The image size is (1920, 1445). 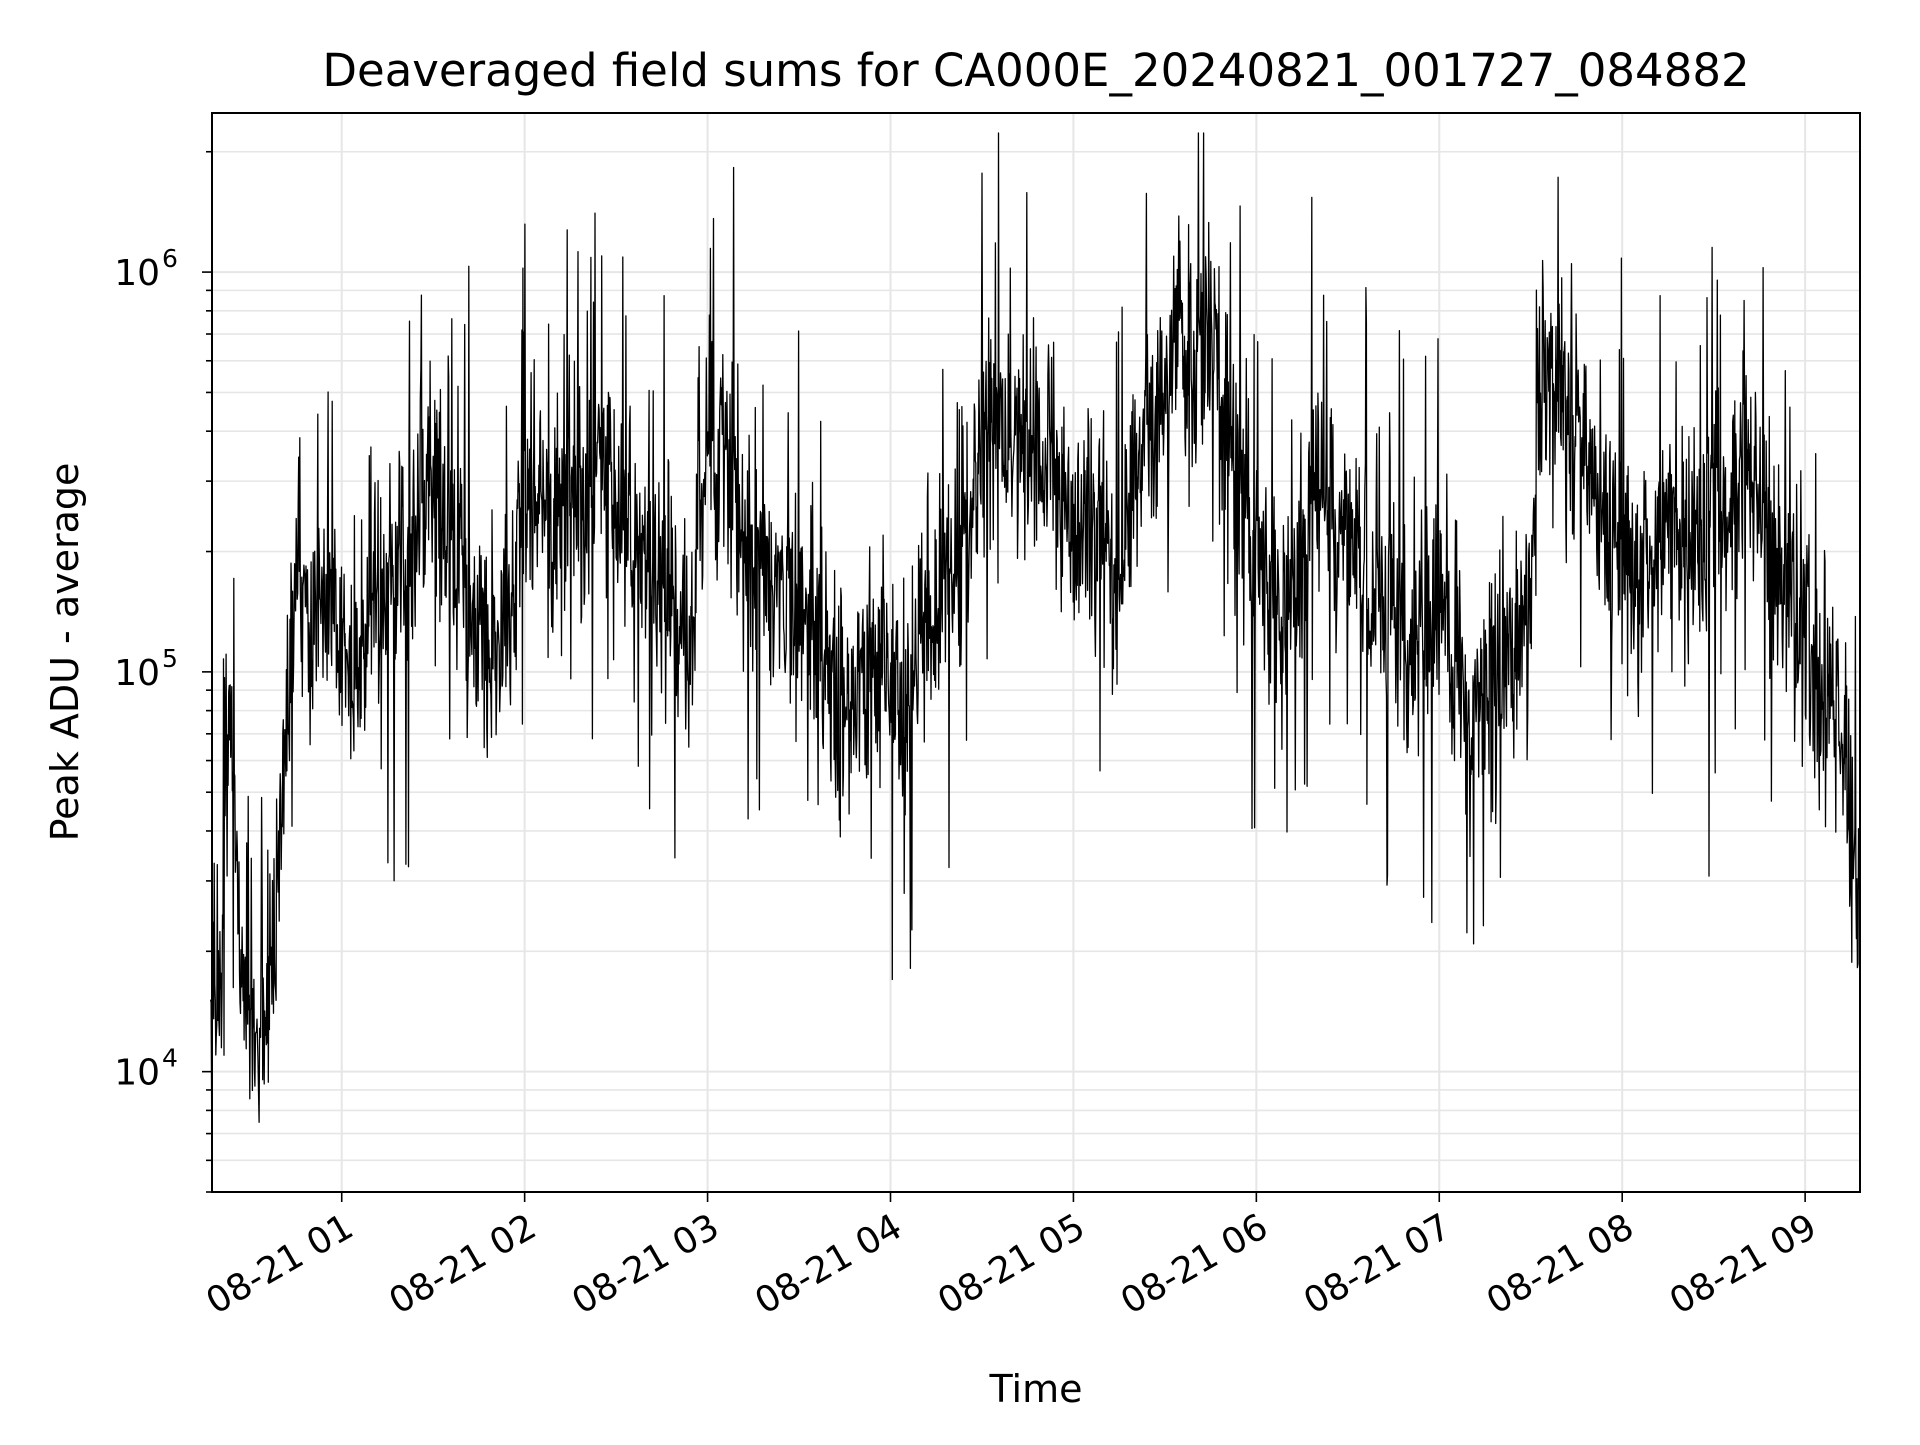 What do you see at coordinates (170, 1058) in the screenshot?
I see `y-tick-exponent: 4` at bounding box center [170, 1058].